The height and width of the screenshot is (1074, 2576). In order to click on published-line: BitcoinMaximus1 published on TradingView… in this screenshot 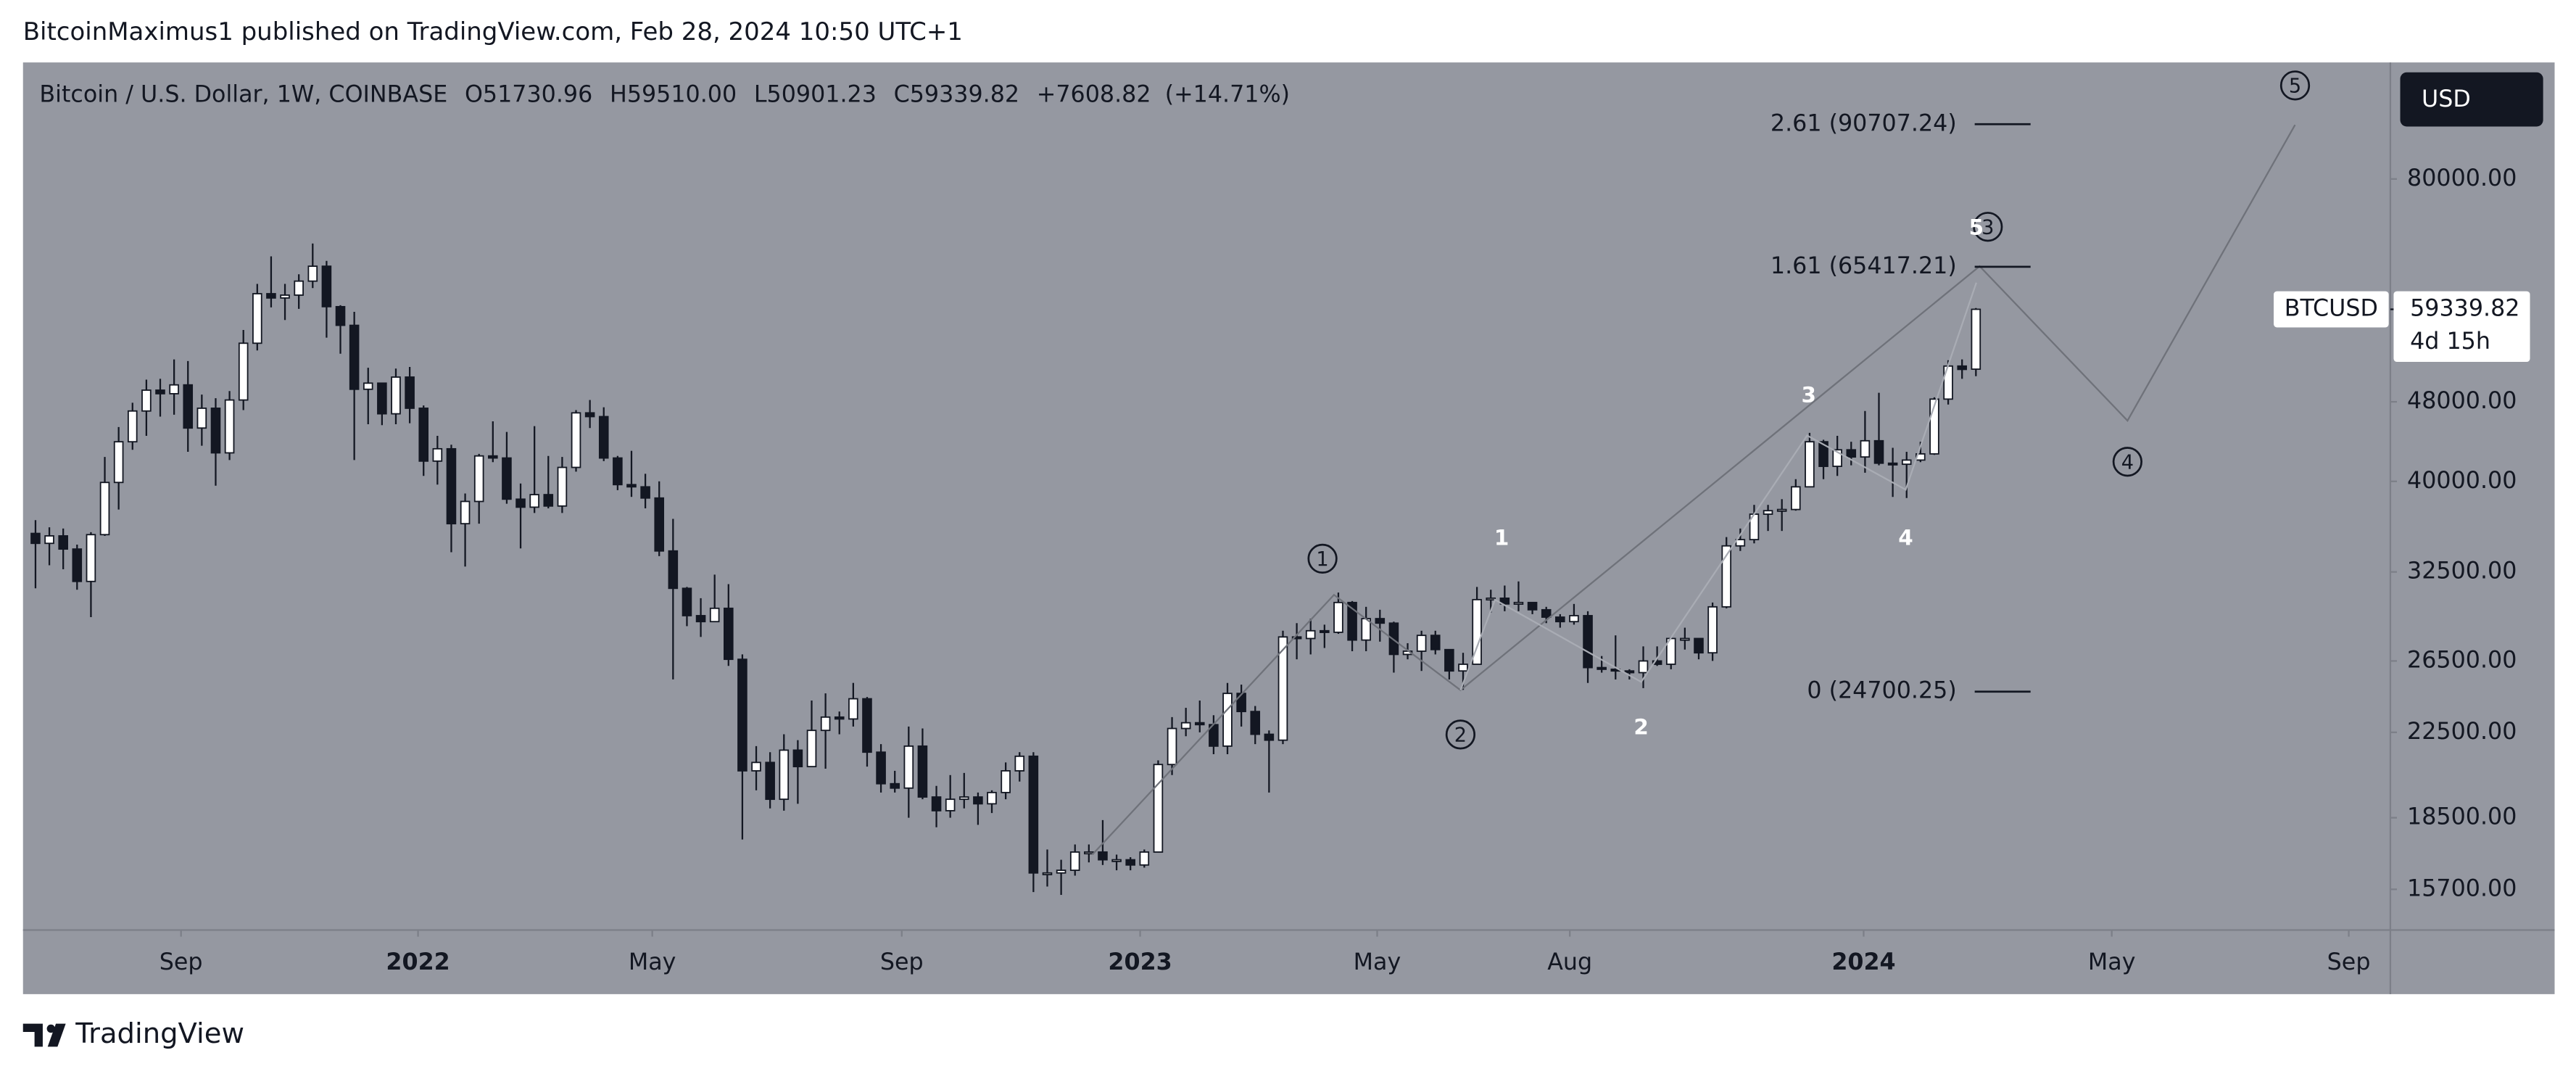, I will do `click(493, 31)`.